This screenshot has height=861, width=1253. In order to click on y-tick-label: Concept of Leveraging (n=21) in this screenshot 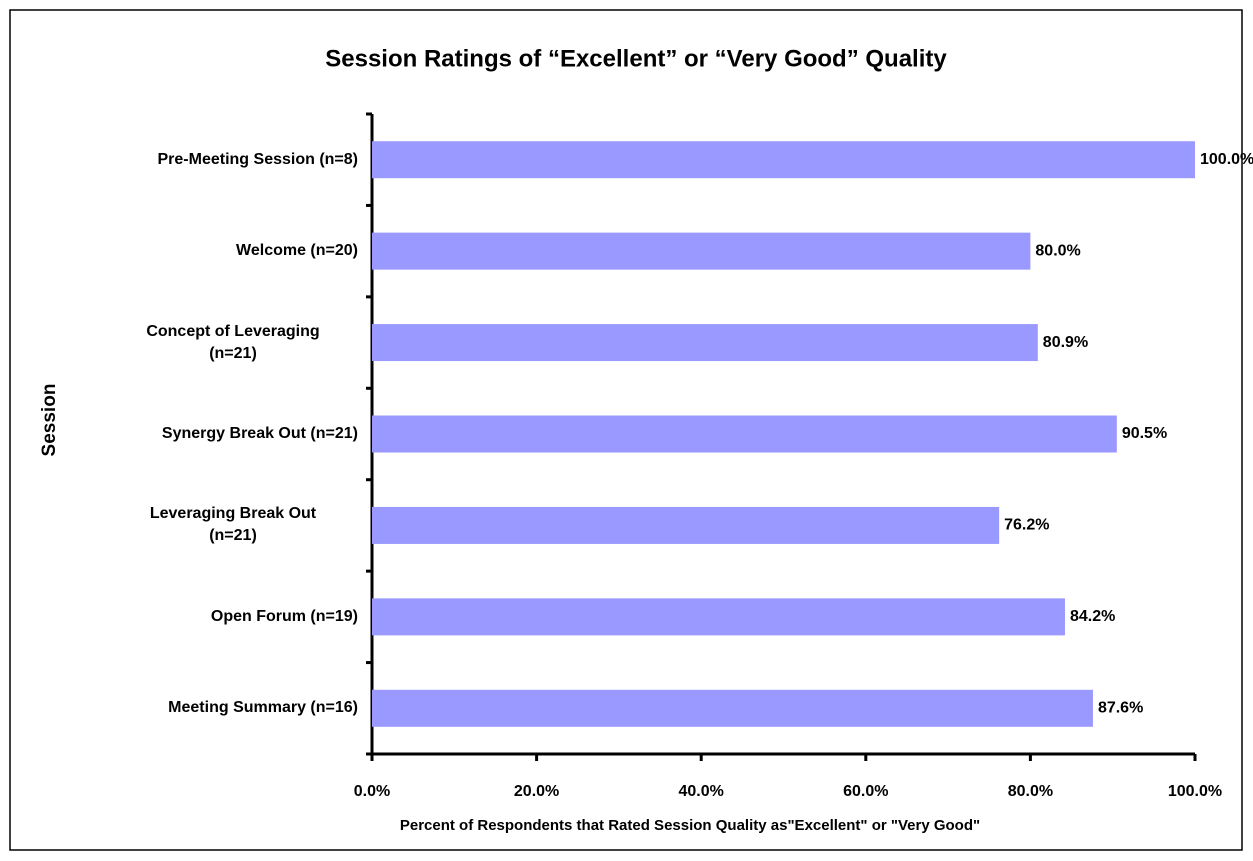, I will do `click(233, 342)`.